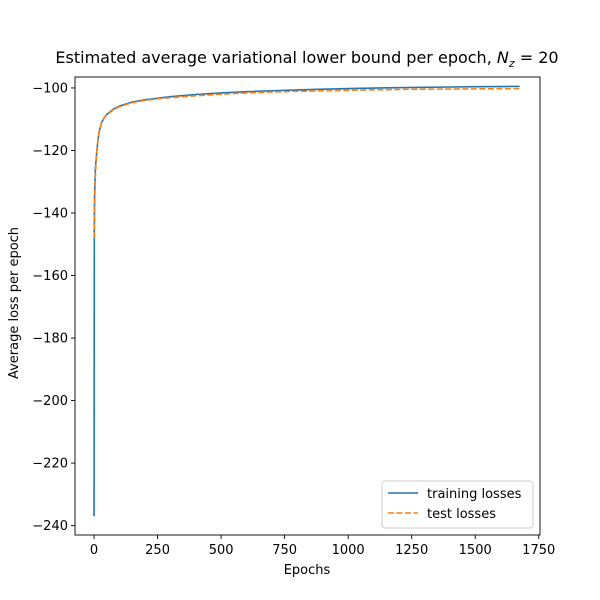  What do you see at coordinates (307, 570) in the screenshot?
I see `x-axis-label: Epochs` at bounding box center [307, 570].